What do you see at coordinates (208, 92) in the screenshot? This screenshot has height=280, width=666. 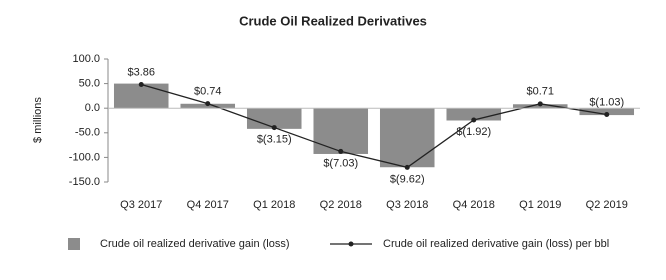 I see `data-label: $0.74` at bounding box center [208, 92].